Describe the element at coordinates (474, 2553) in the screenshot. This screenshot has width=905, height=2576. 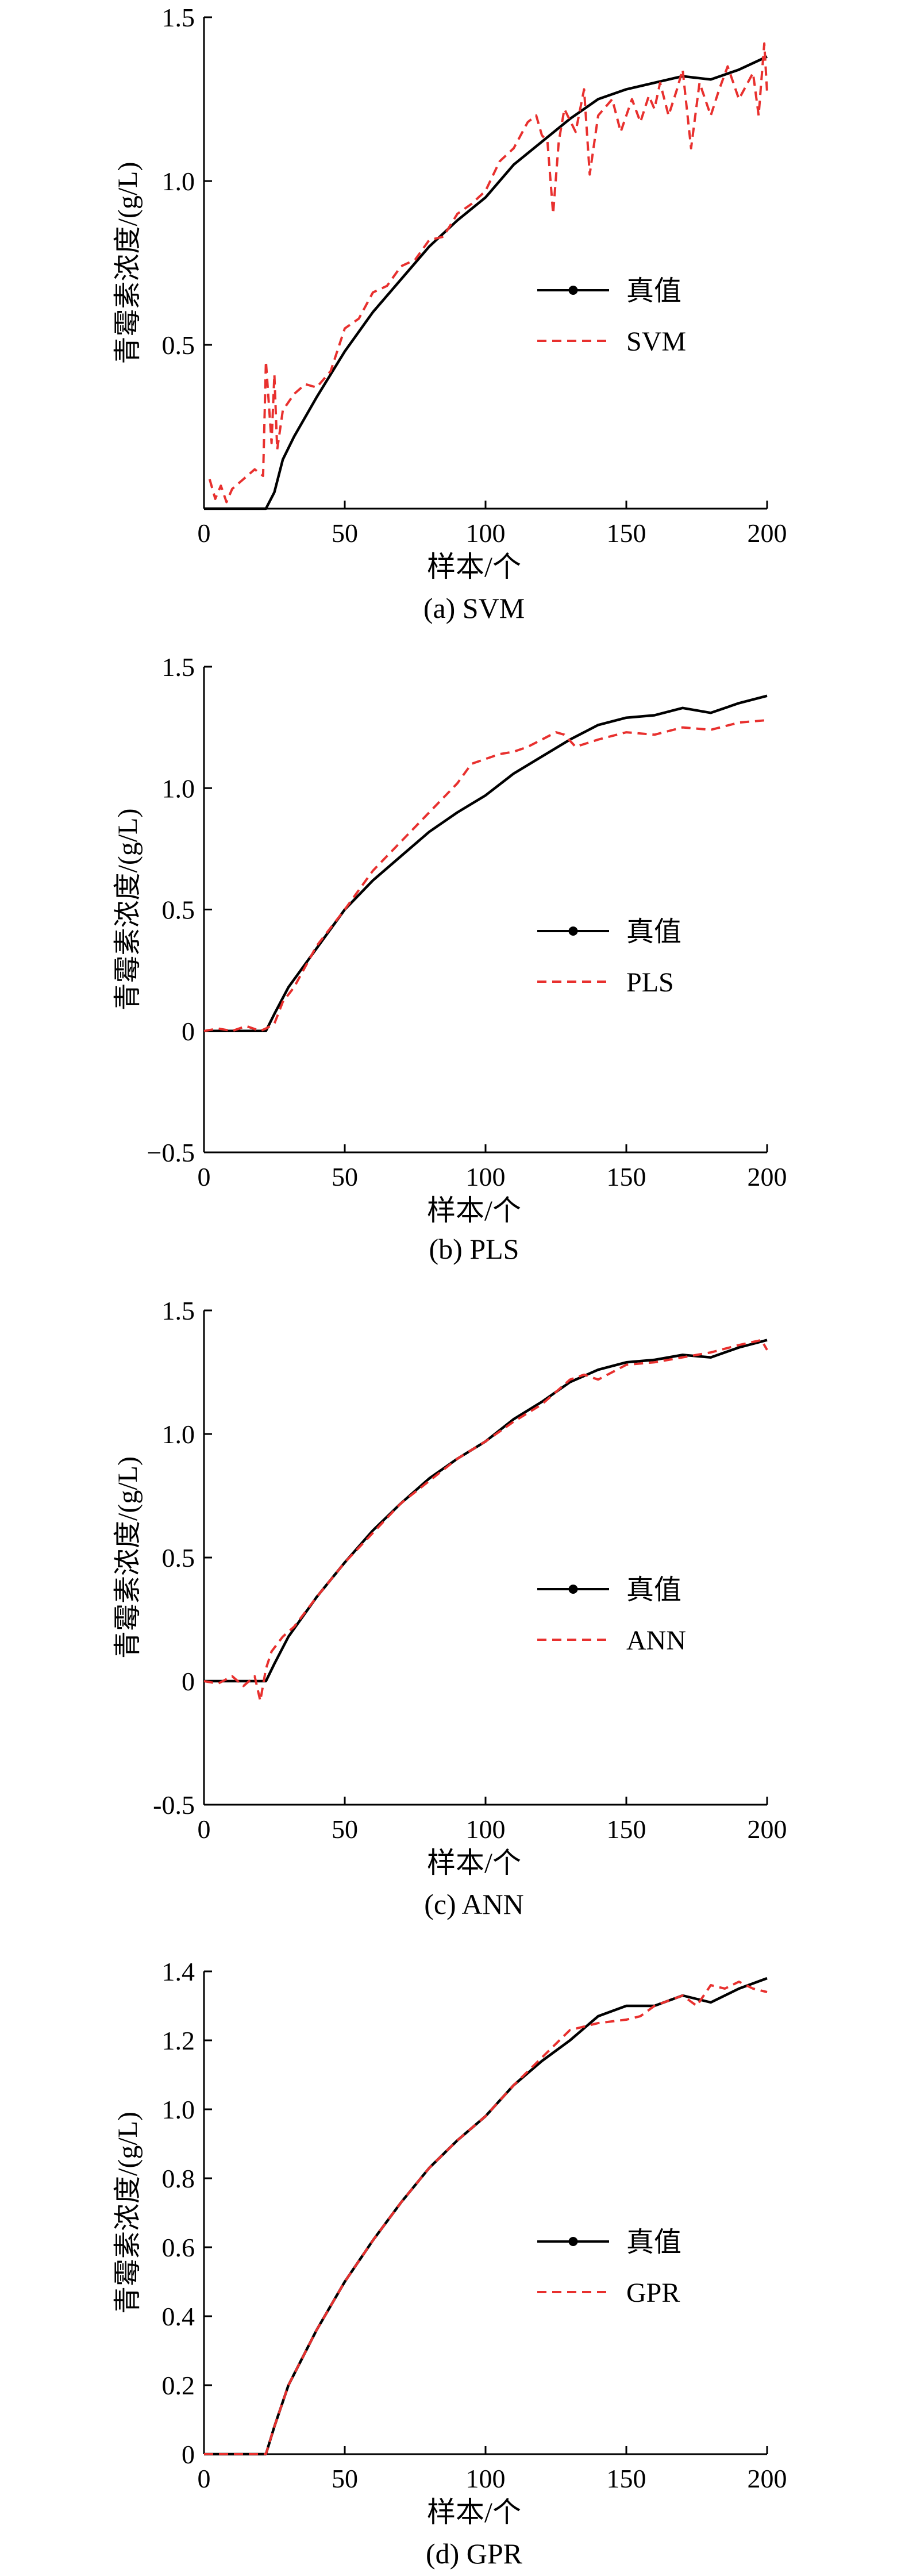
I see `chart-caption: (d) GPR` at that location.